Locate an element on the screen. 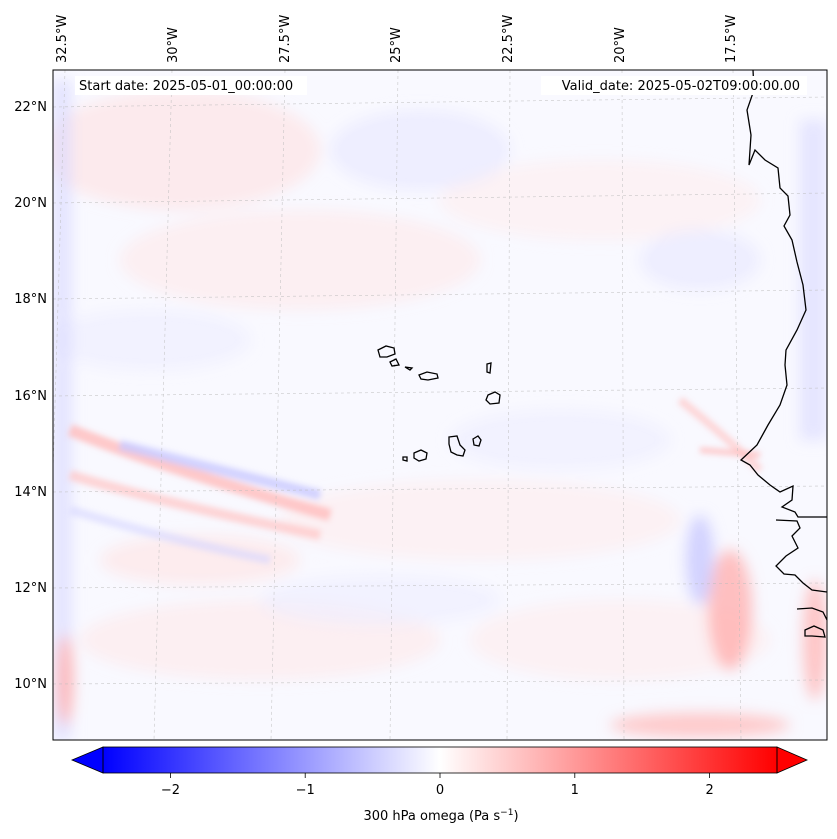 Image resolution: width=837 pixels, height=839 pixels. lat-label-12n: 12°N is located at coordinates (30, 588).